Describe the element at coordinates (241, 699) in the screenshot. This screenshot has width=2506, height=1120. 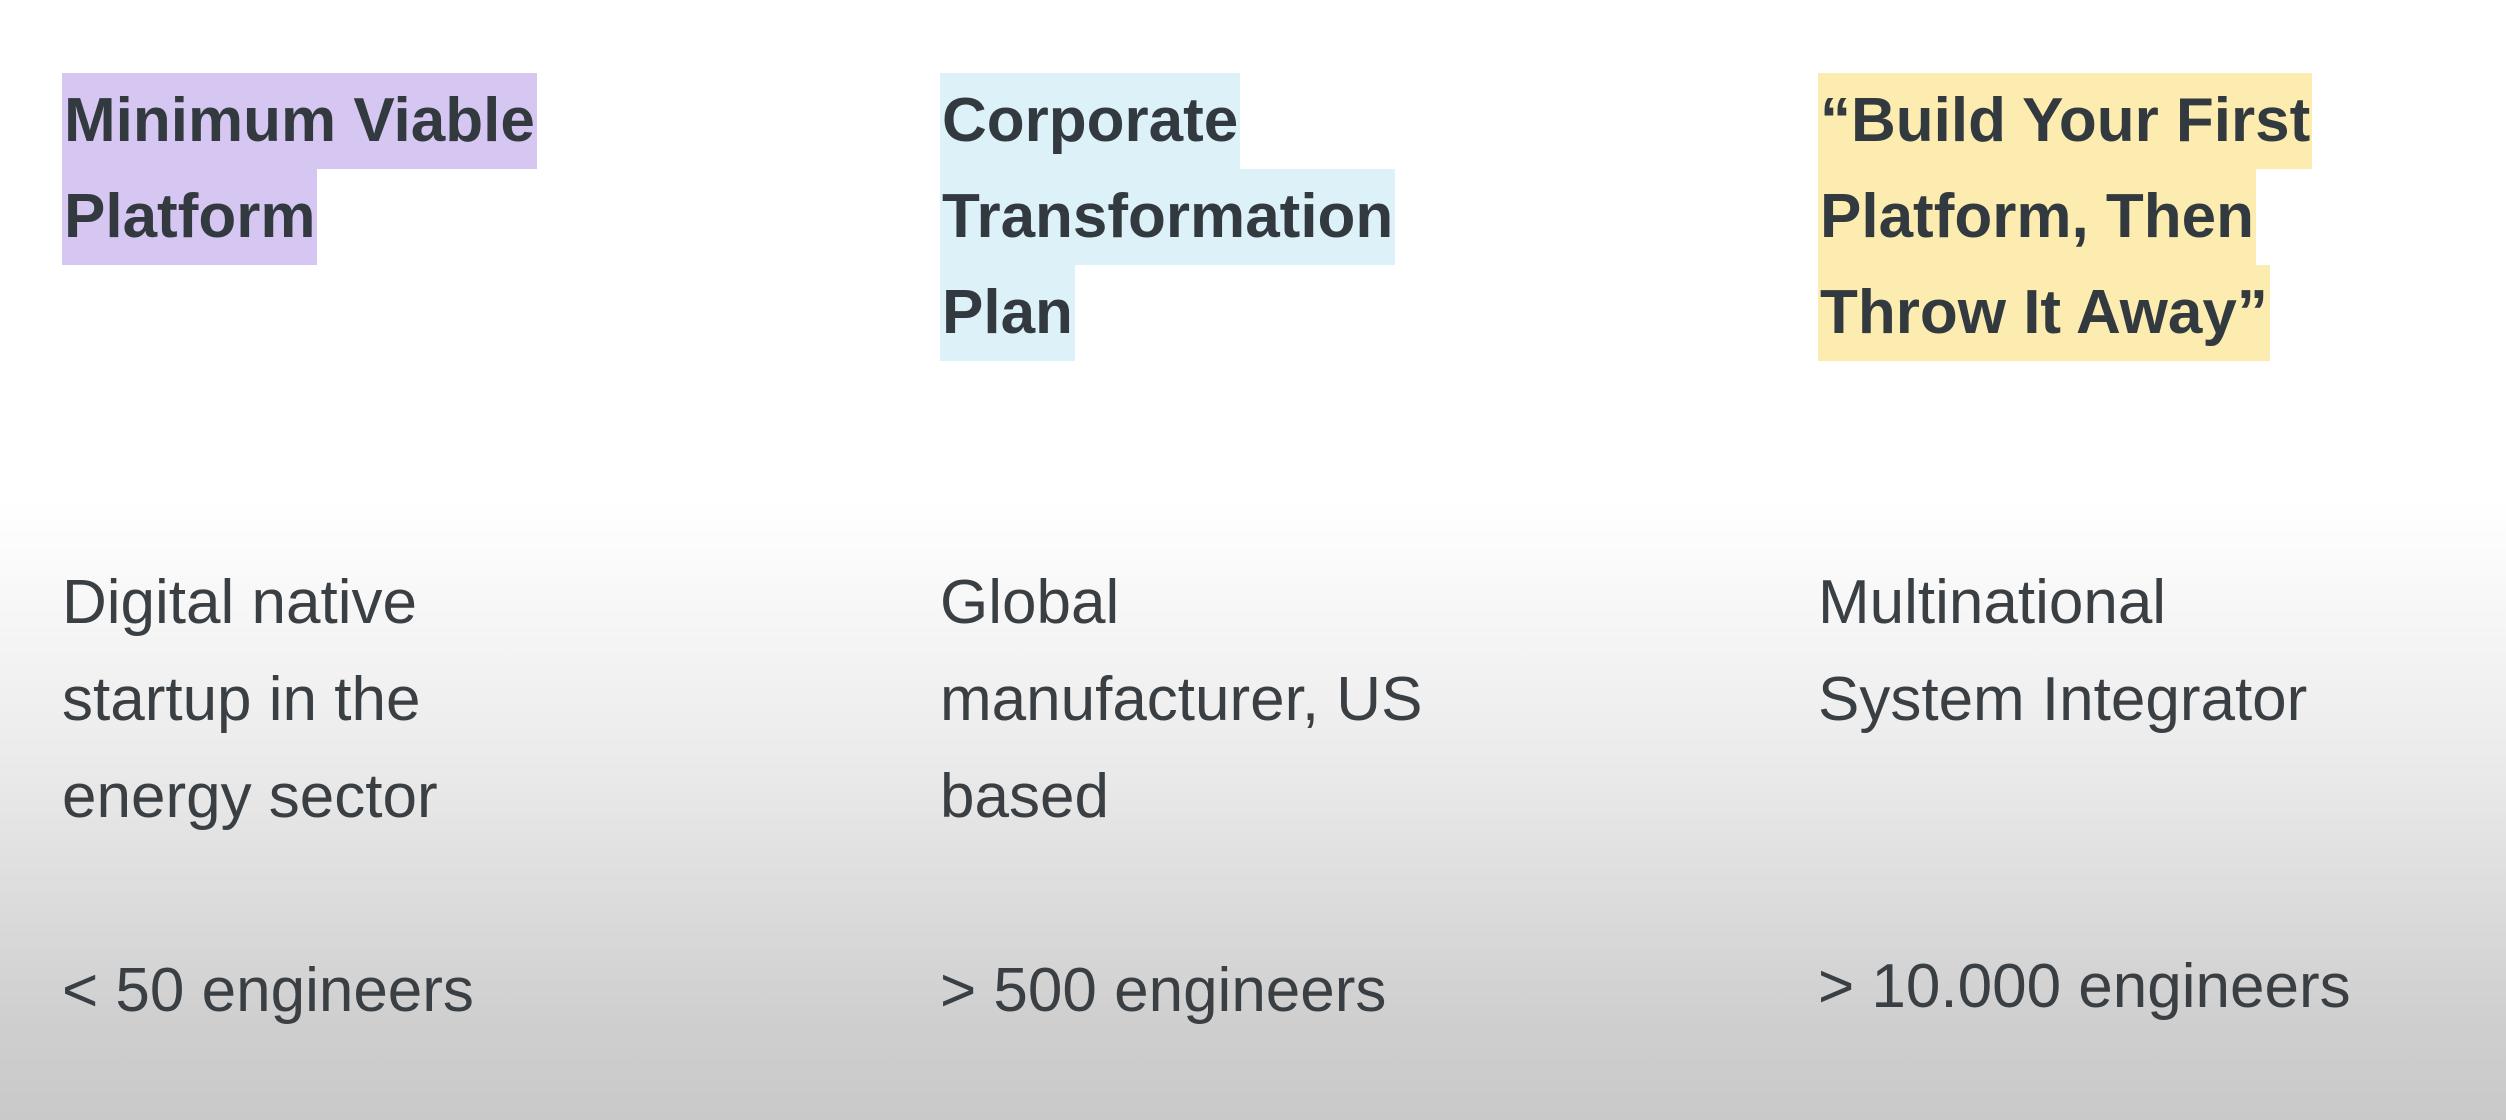
I see `description-line: startup in the` at that location.